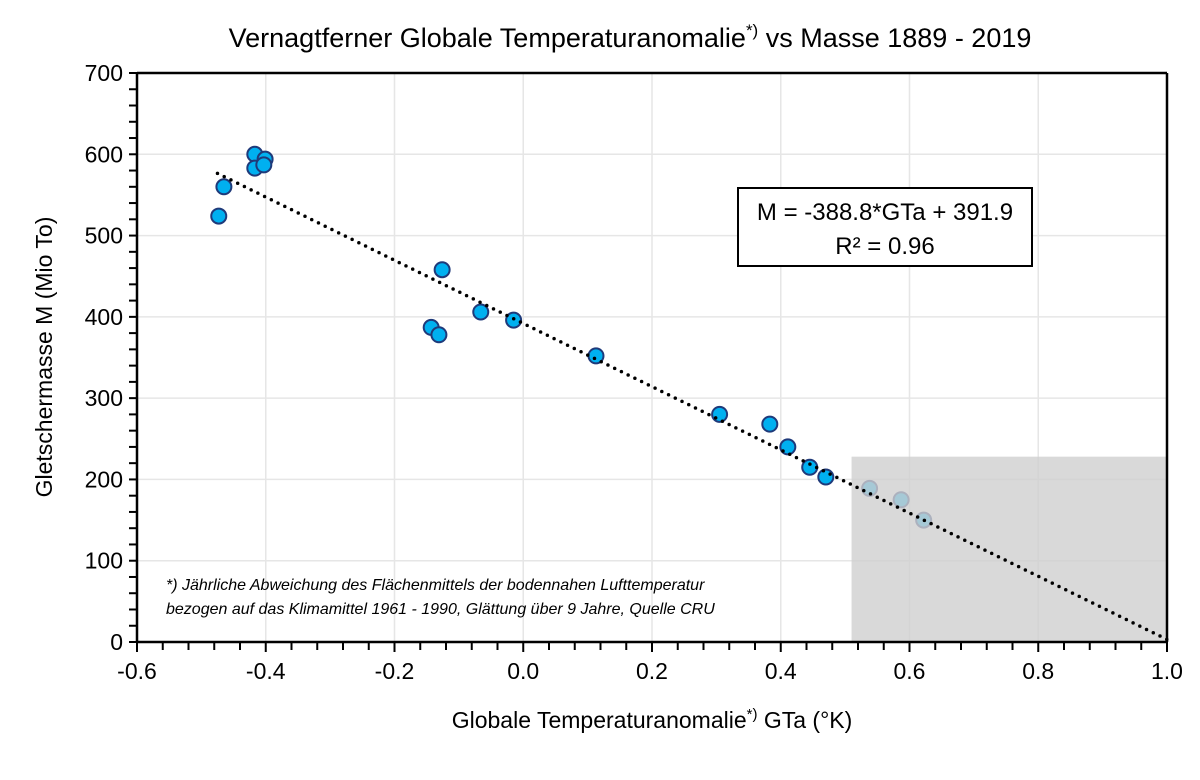 The height and width of the screenshot is (780, 1200). I want to click on y-tick-label: 200, so click(104, 479).